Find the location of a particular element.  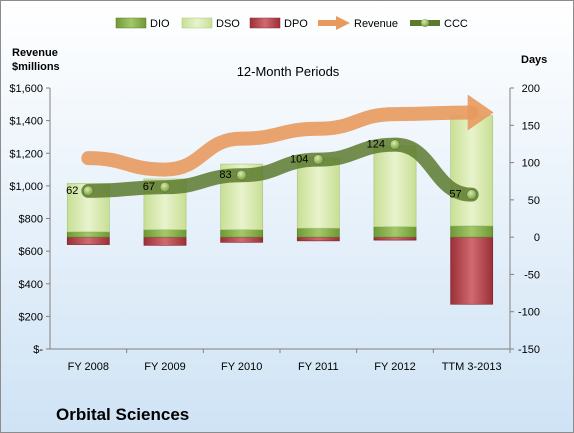

revenue-series is located at coordinates (287, 135).